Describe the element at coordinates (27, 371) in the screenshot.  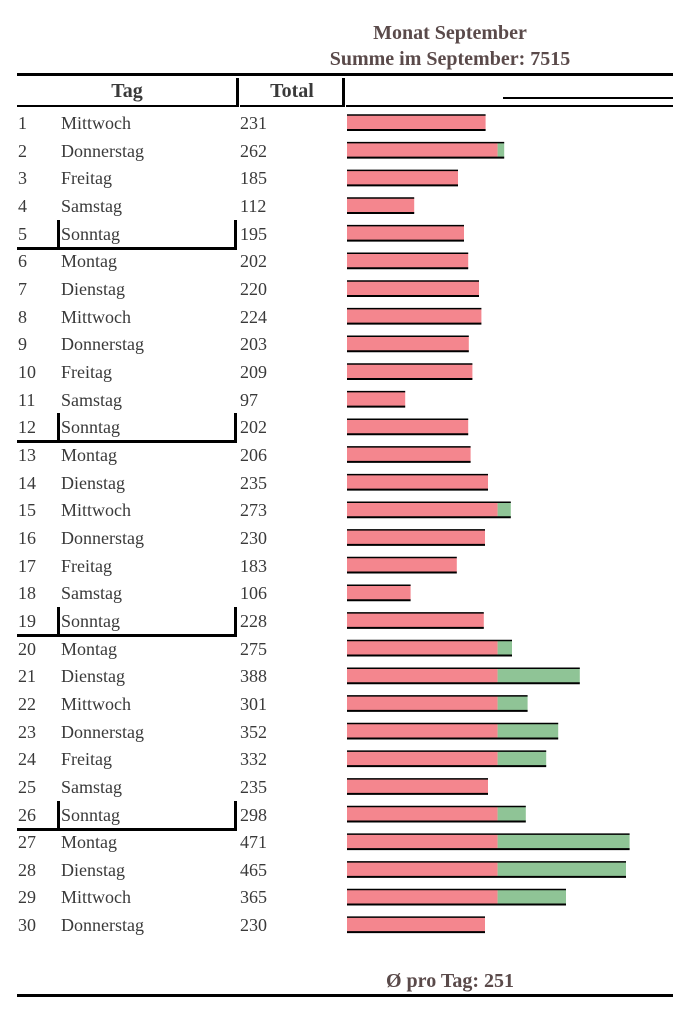
I see `day-number: 10` at that location.